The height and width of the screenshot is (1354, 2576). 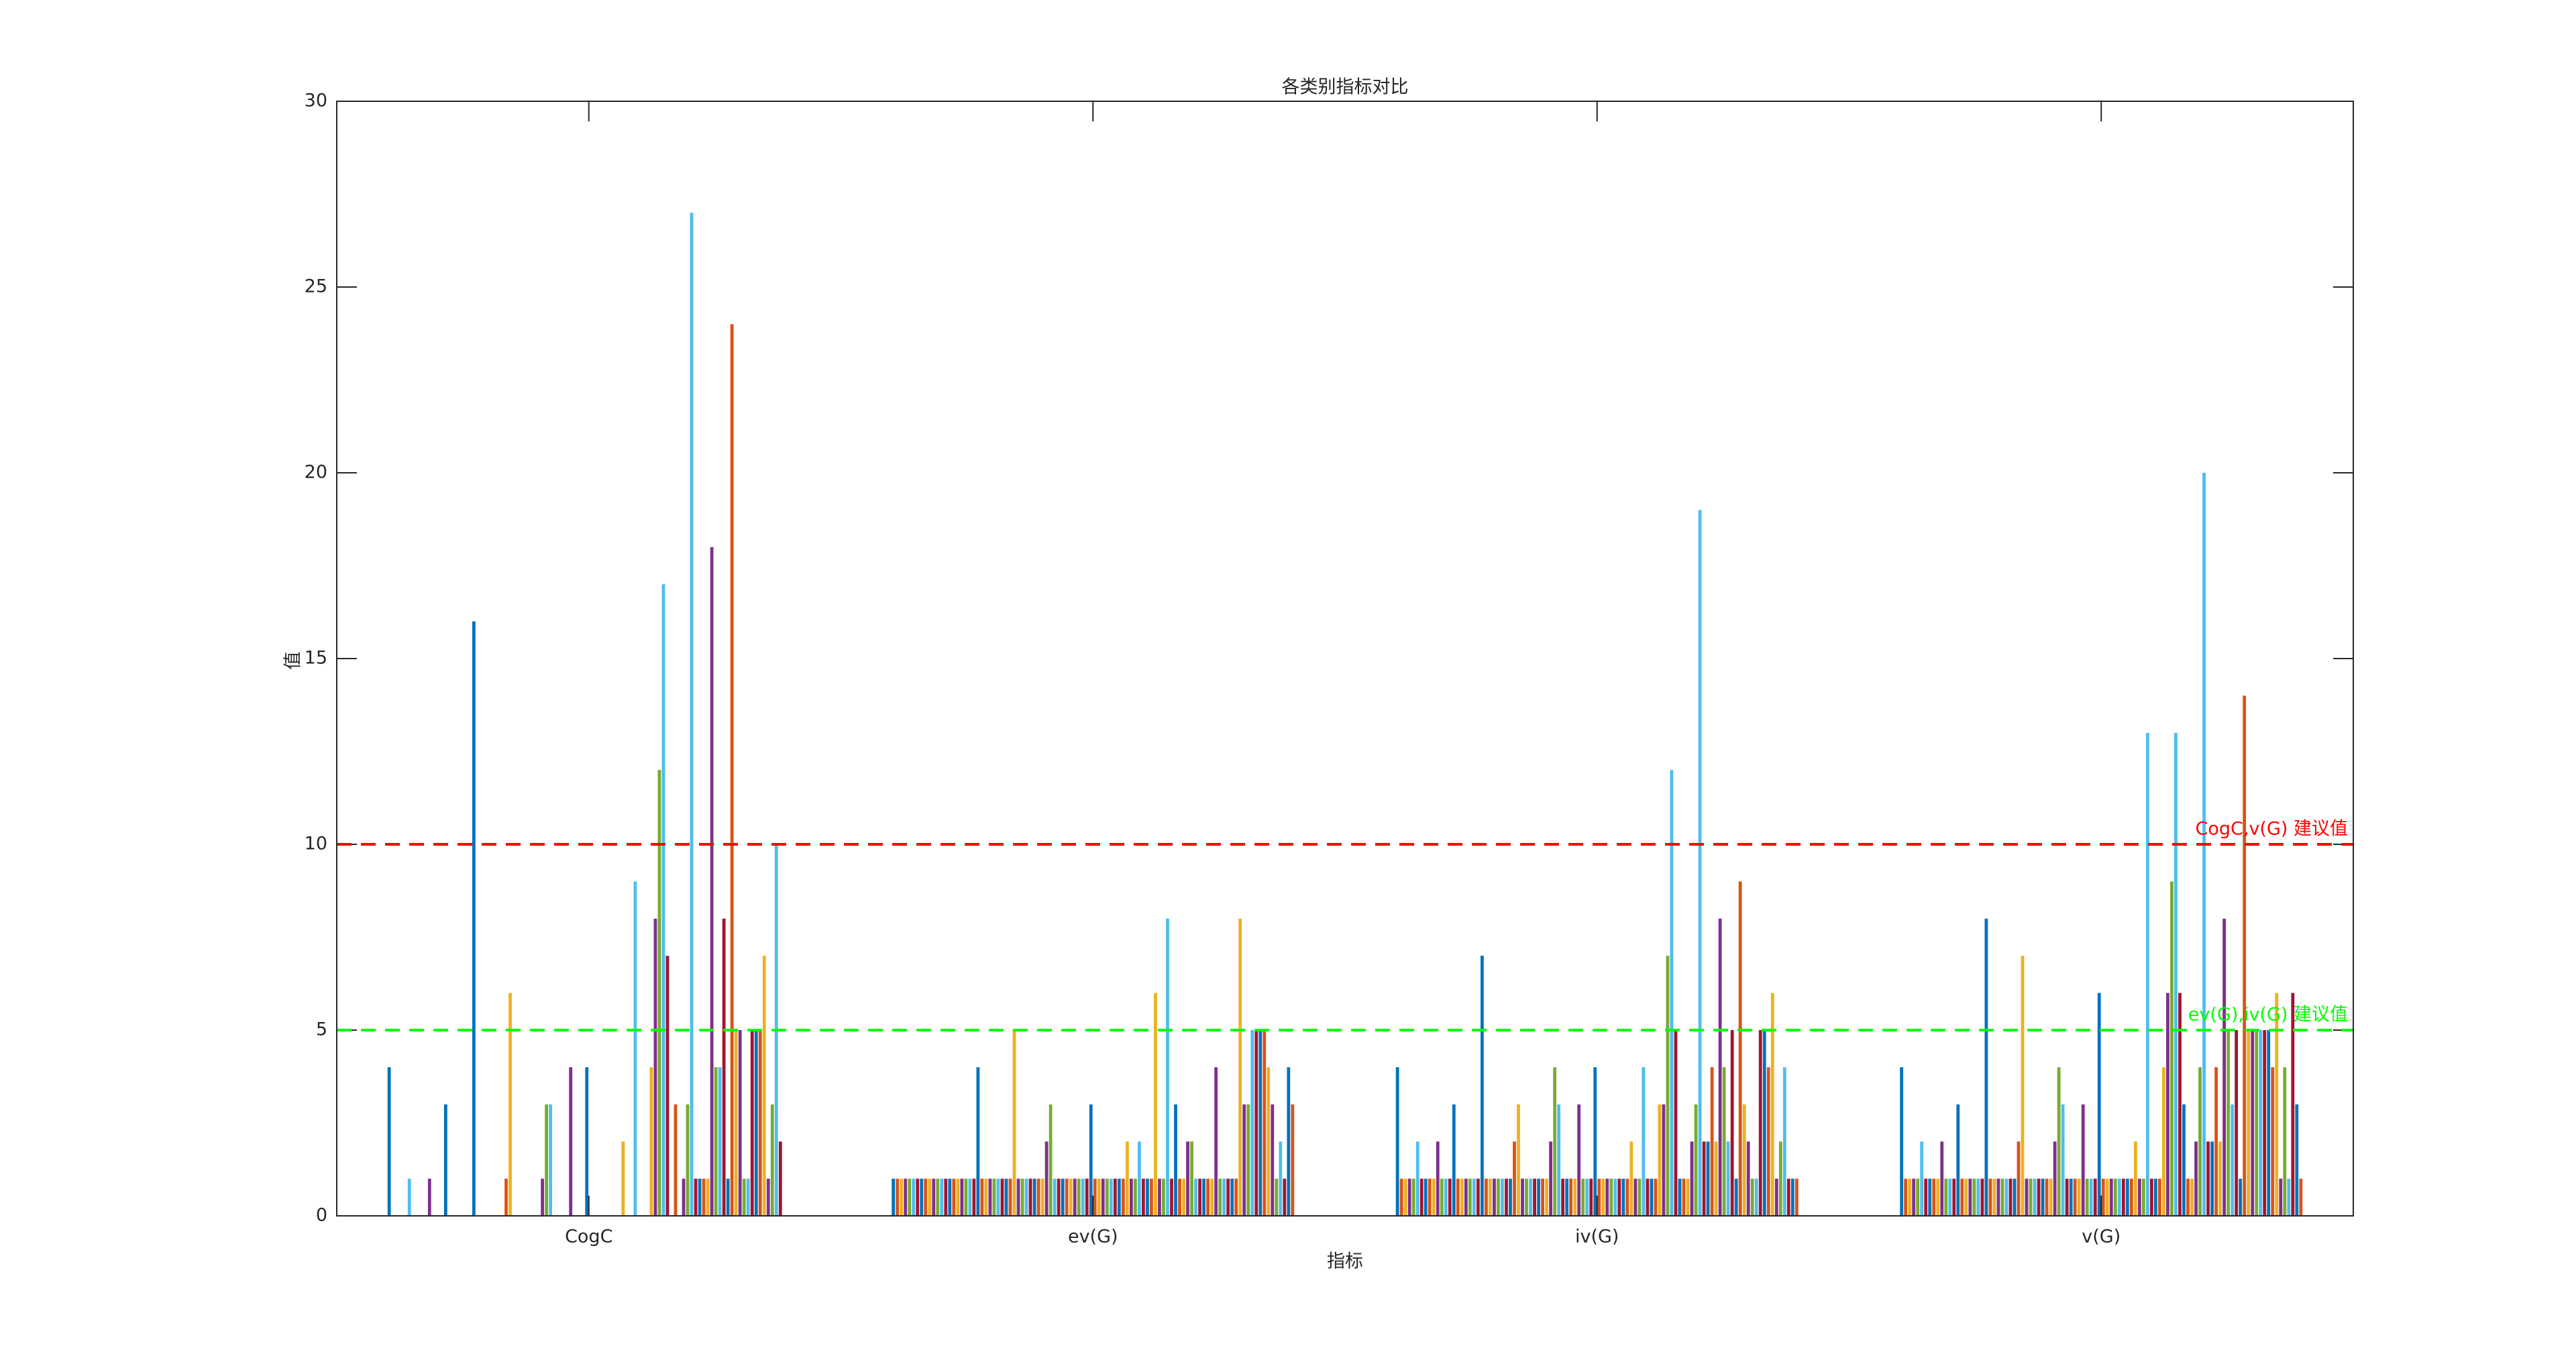 What do you see at coordinates (316, 658) in the screenshot?
I see `y-tick-label: 15` at bounding box center [316, 658].